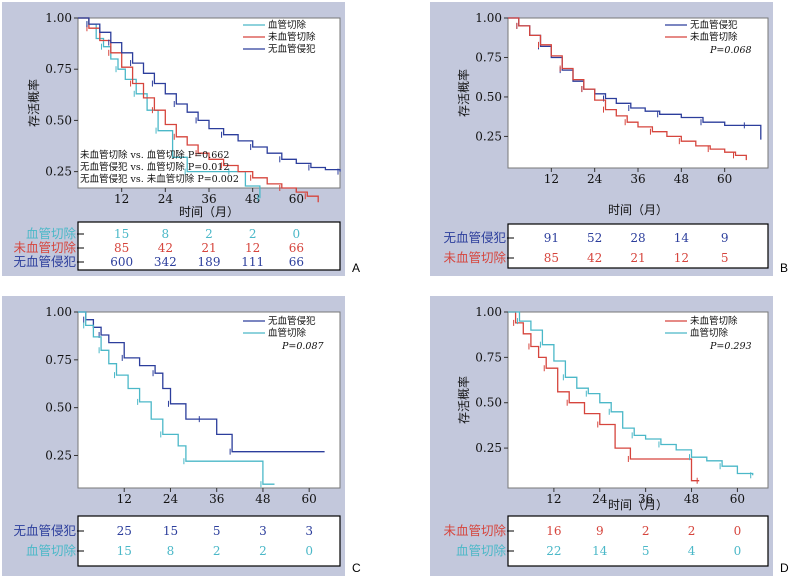 Image resolution: width=791 pixels, height=578 pixels. What do you see at coordinates (637, 238) in the screenshot?
I see `risk-cell: 28` at bounding box center [637, 238].